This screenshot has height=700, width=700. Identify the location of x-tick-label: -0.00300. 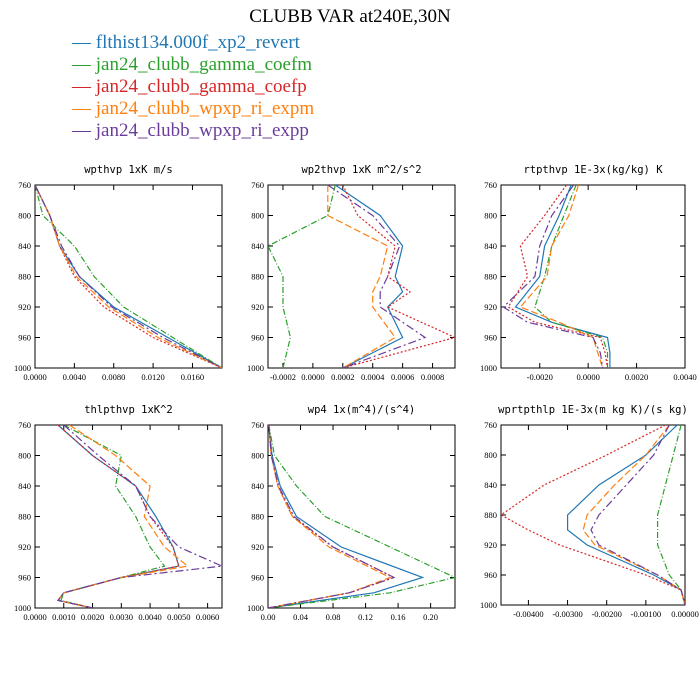
(567, 614).